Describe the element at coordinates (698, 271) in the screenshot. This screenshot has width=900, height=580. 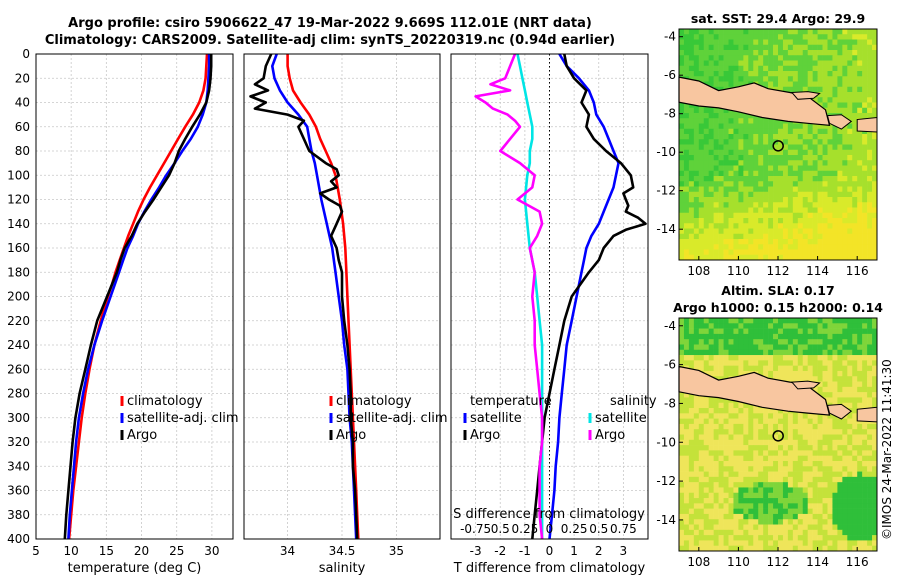
I see `map-x-tick-label: 108` at that location.